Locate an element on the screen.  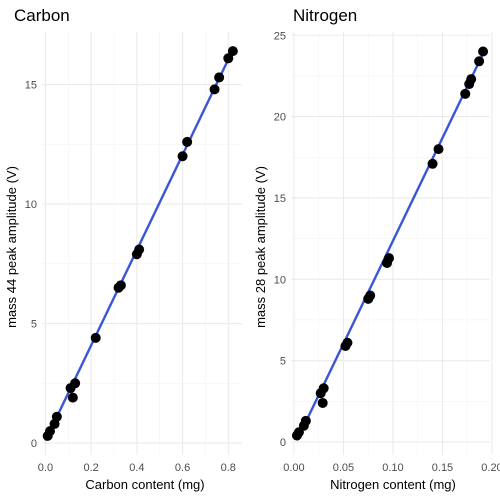
nitrogen-panel-title: Nitrogen is located at coordinates (325, 15).